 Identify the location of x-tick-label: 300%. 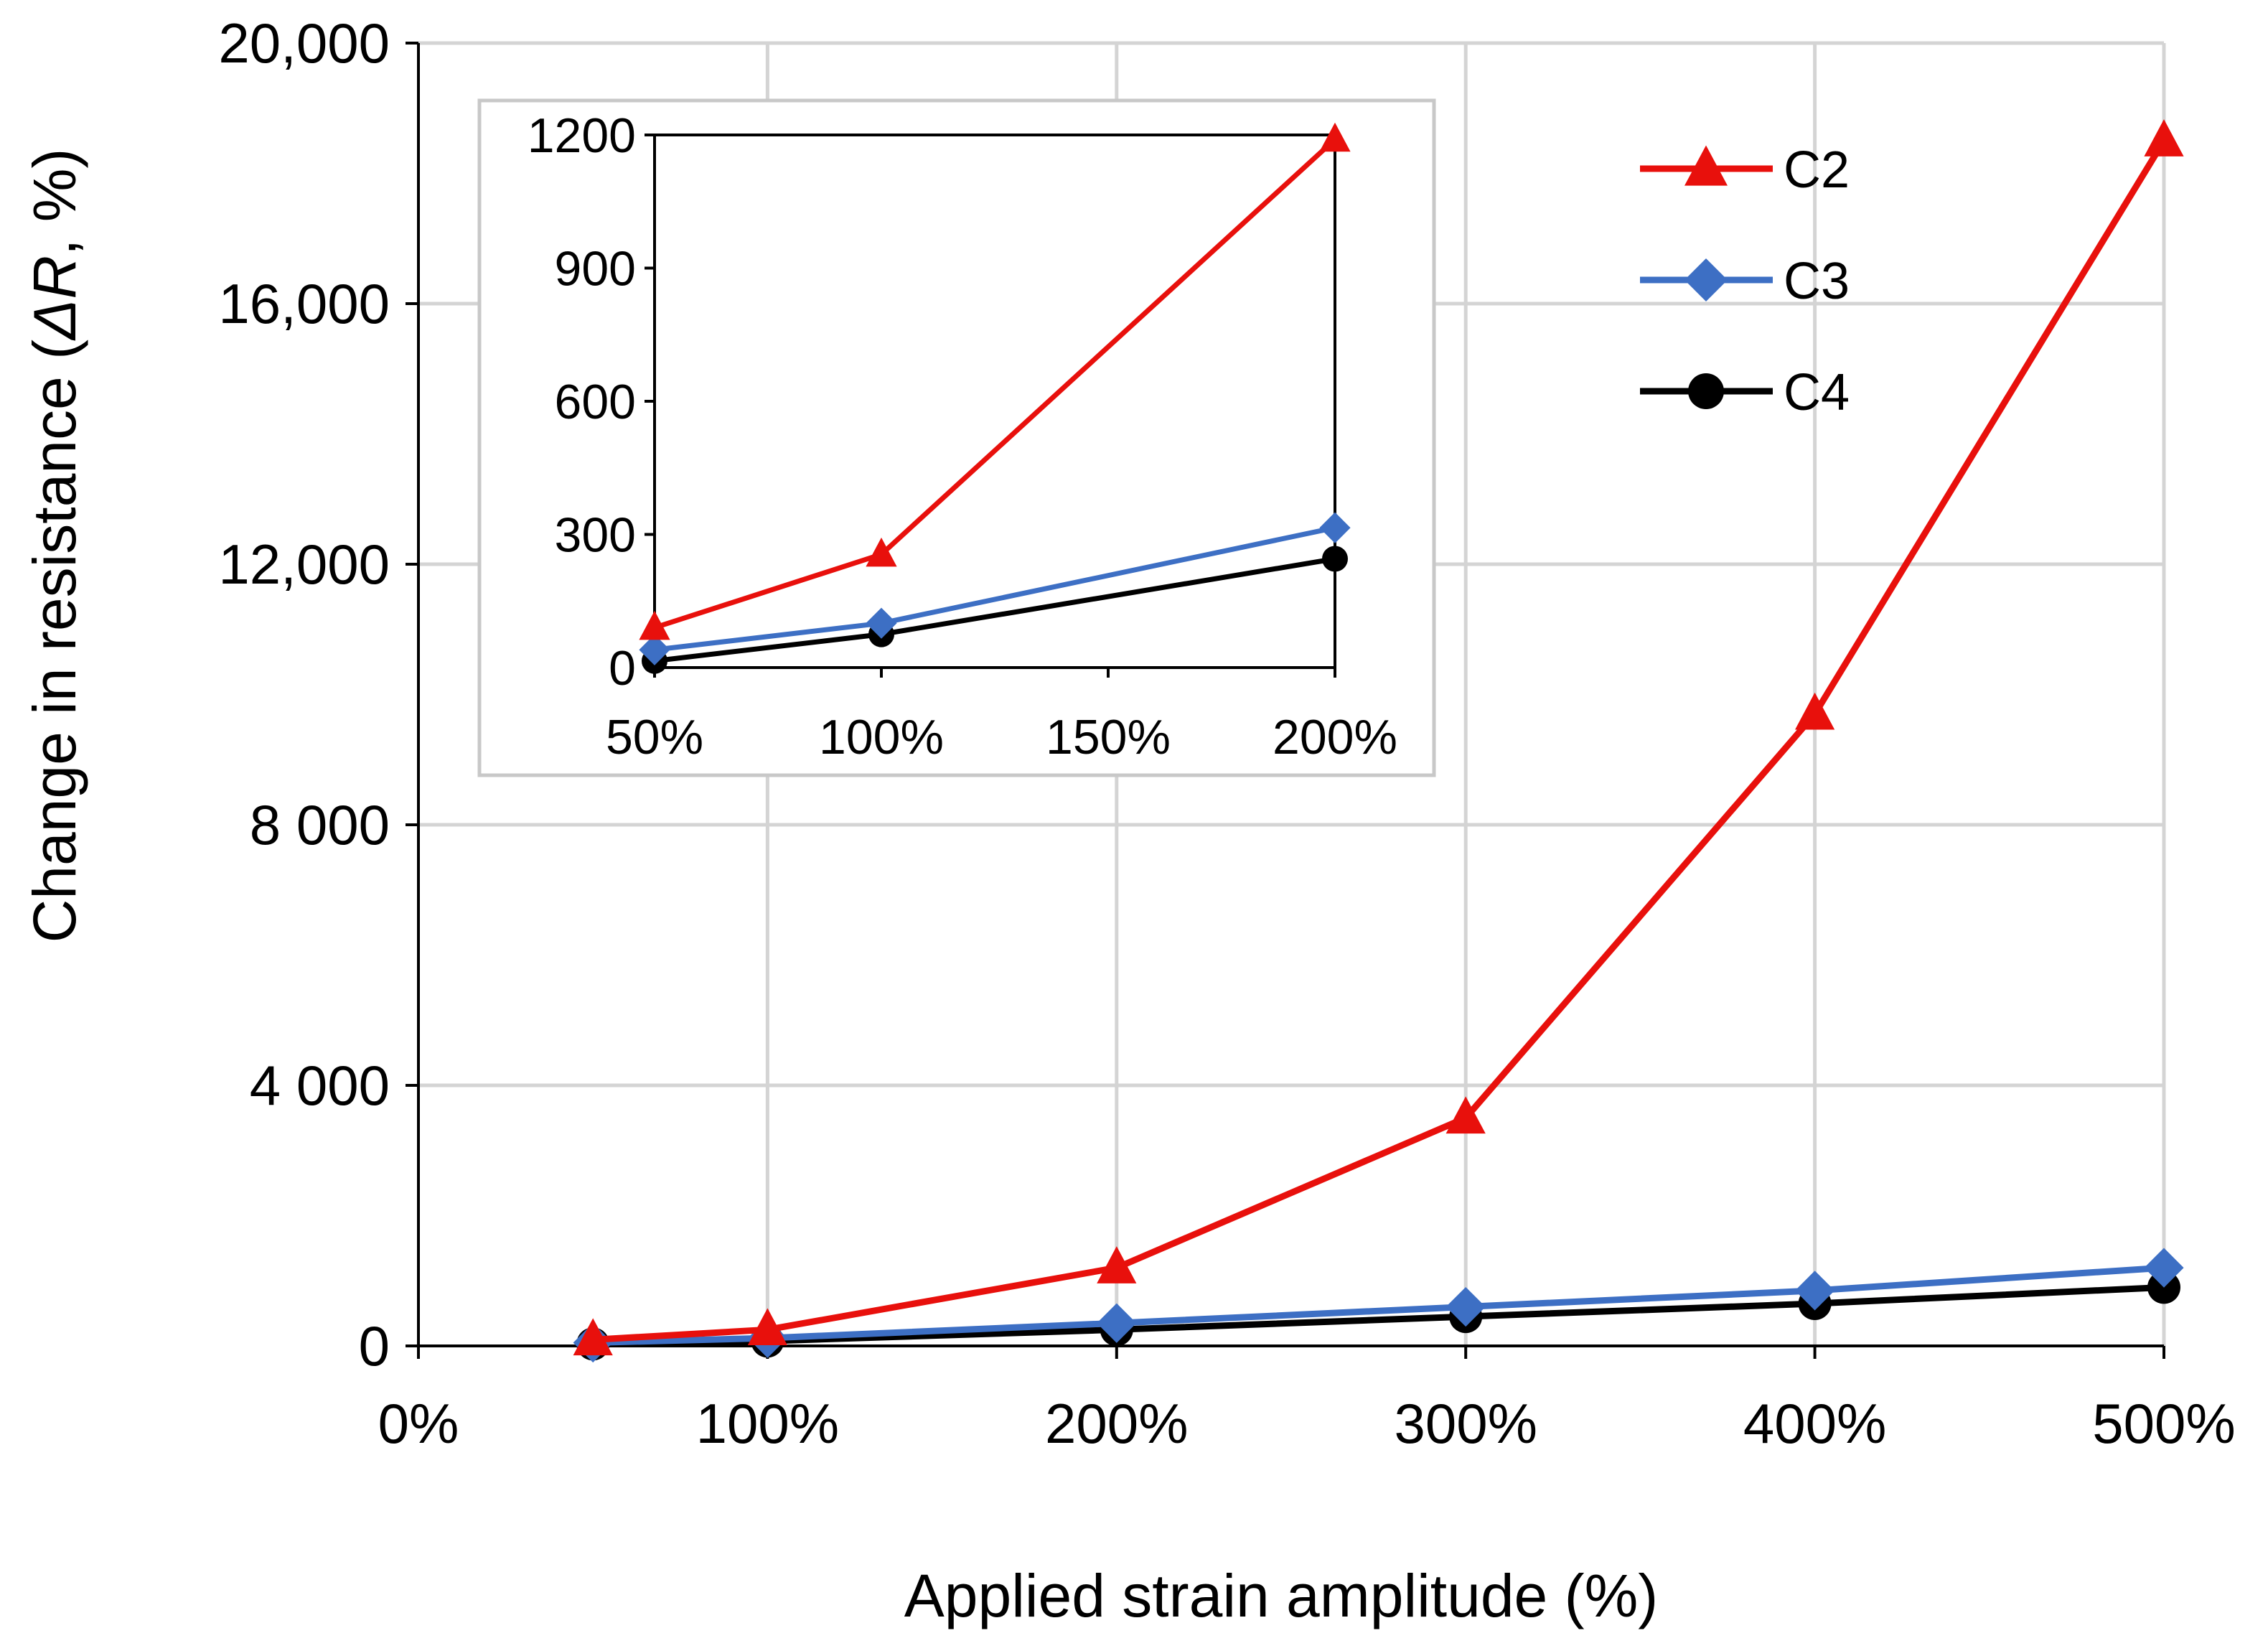
(1465, 1424).